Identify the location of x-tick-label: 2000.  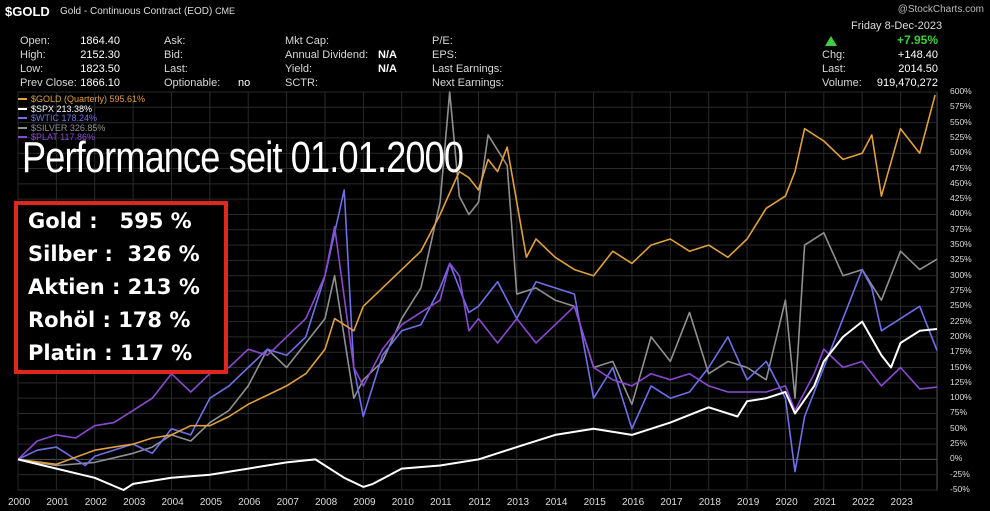
(19, 502).